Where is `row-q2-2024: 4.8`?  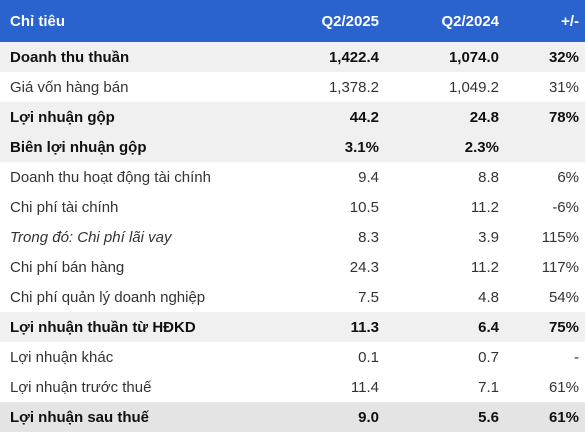 row-q2-2024: 4.8 is located at coordinates (445, 297).